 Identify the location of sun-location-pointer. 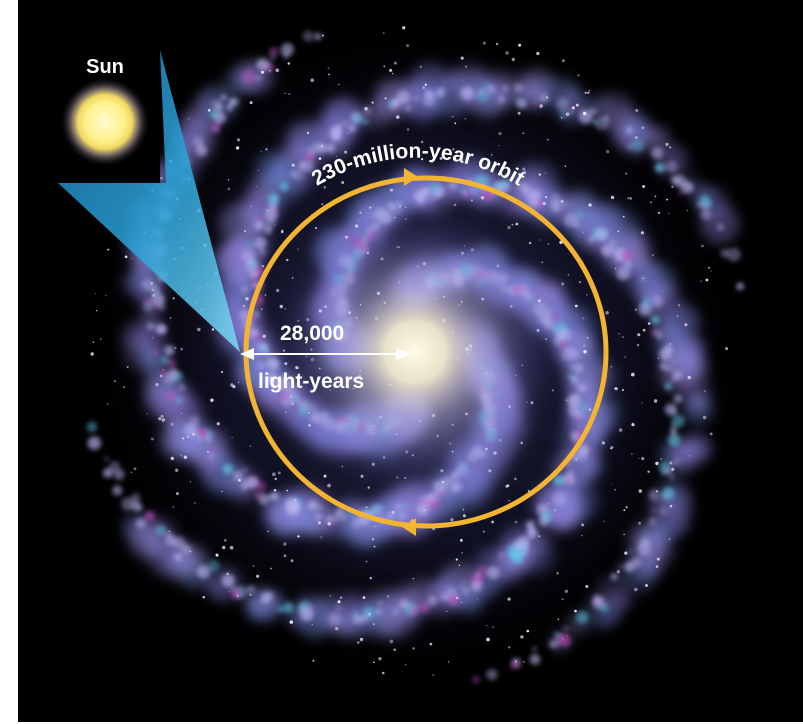
(149, 201).